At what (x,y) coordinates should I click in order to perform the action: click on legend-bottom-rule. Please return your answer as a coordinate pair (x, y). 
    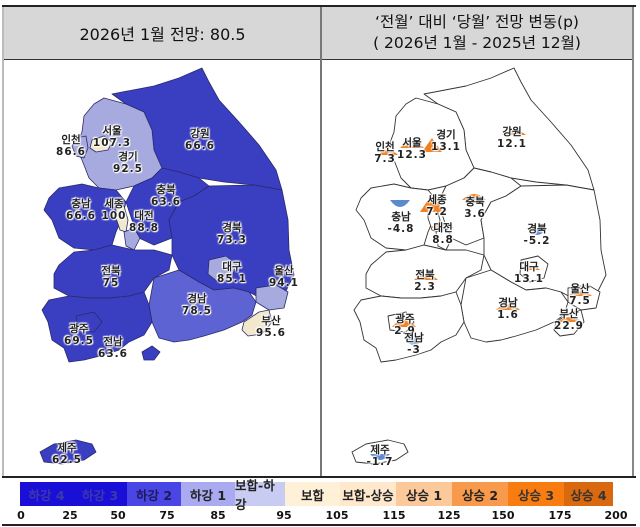
    Looking at the image, I should click on (319, 525).